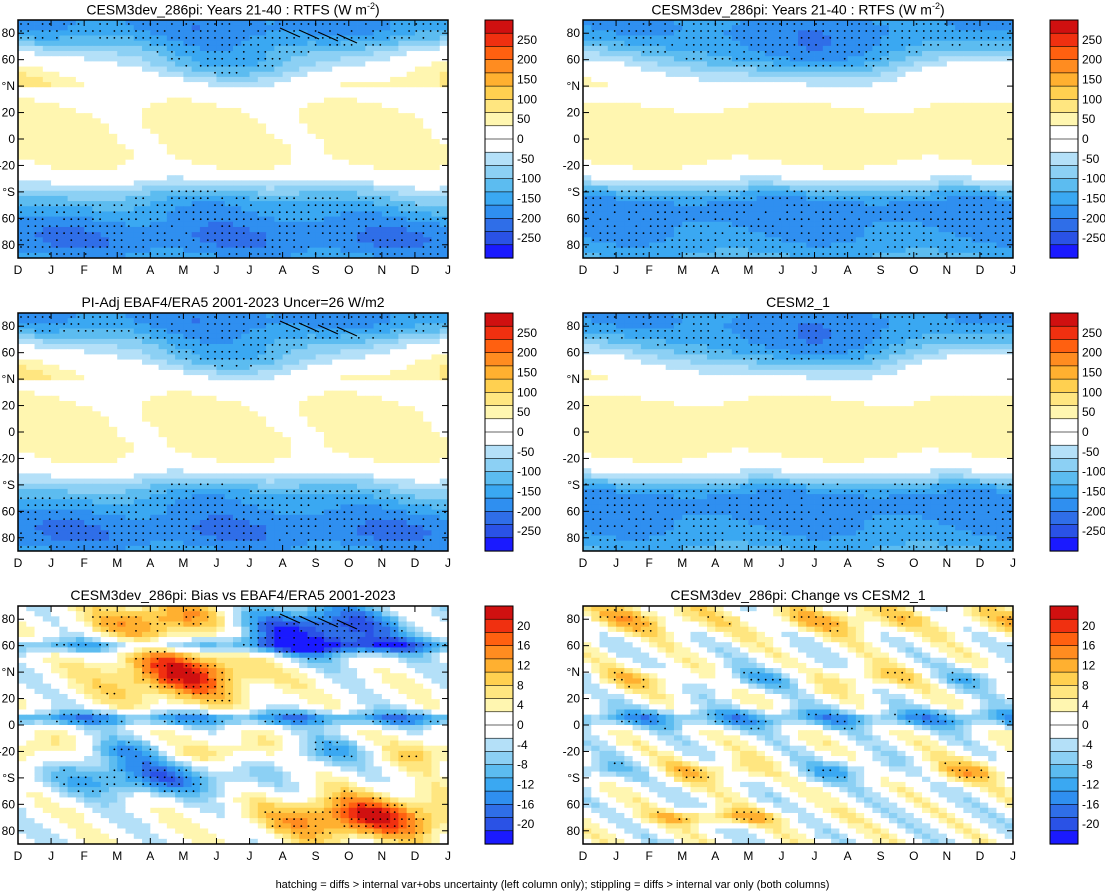  What do you see at coordinates (9, 33) in the screenshot?
I see `y-tick-label: 80` at bounding box center [9, 33].